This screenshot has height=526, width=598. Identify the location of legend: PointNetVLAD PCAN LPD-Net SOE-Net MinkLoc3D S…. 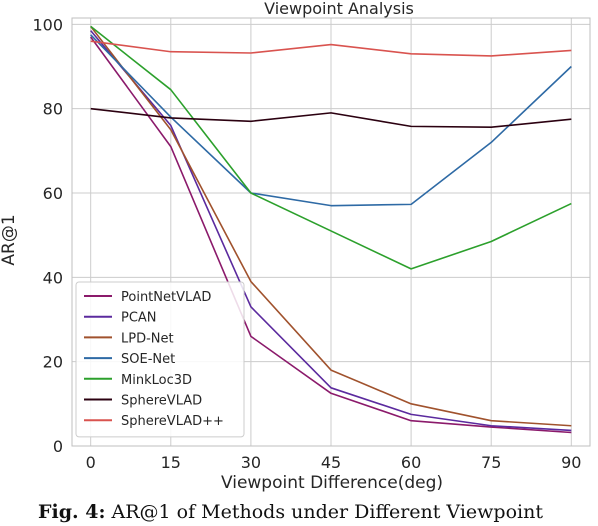
(160, 359).